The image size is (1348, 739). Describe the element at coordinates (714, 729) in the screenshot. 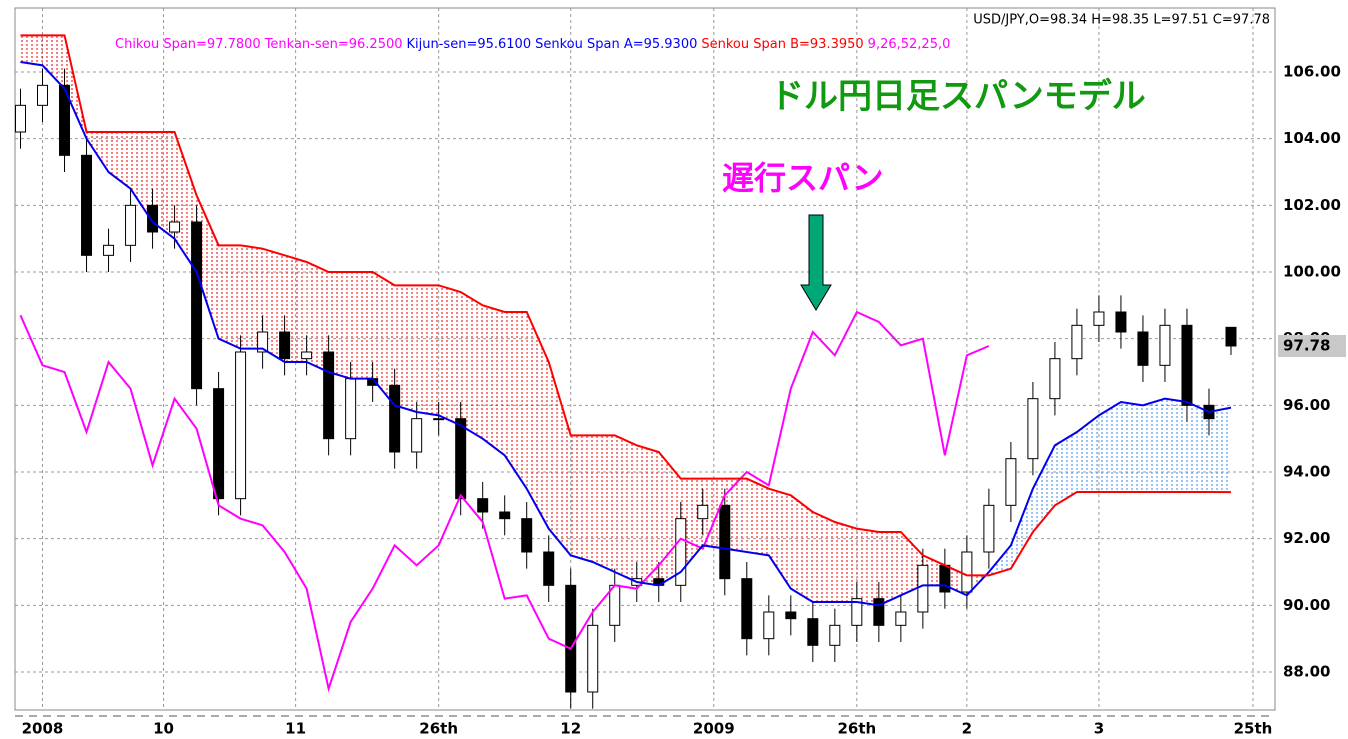

I see `x-tick-label: 2009` at that location.